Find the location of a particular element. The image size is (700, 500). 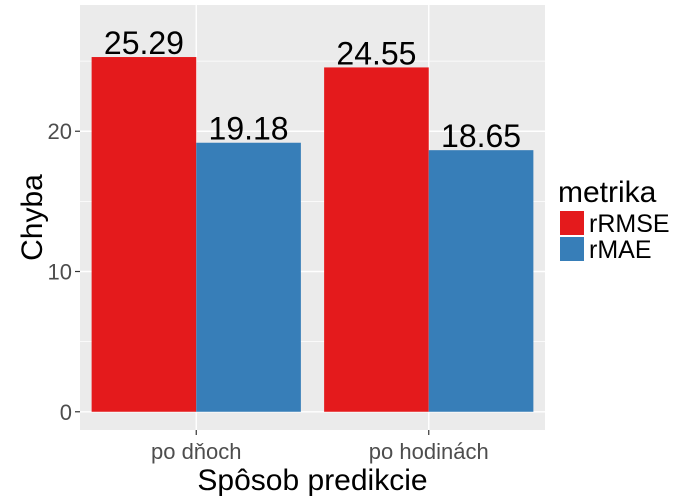

y-axis-title: Chyba is located at coordinates (32, 217).